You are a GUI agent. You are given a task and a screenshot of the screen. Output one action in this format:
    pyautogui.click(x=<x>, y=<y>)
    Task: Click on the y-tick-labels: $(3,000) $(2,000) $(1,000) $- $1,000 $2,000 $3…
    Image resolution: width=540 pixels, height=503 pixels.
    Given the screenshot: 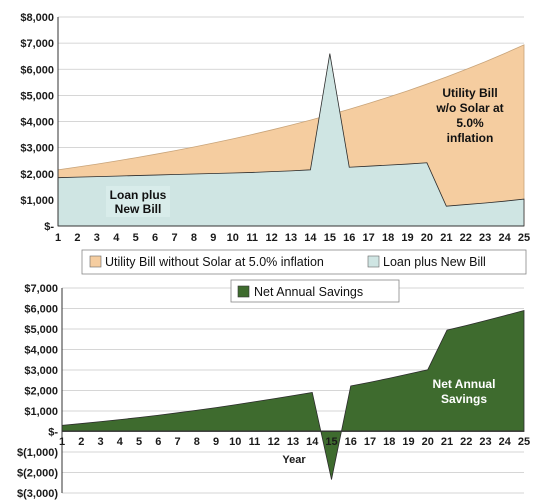 What is the action you would take?
    pyautogui.click(x=37, y=391)
    